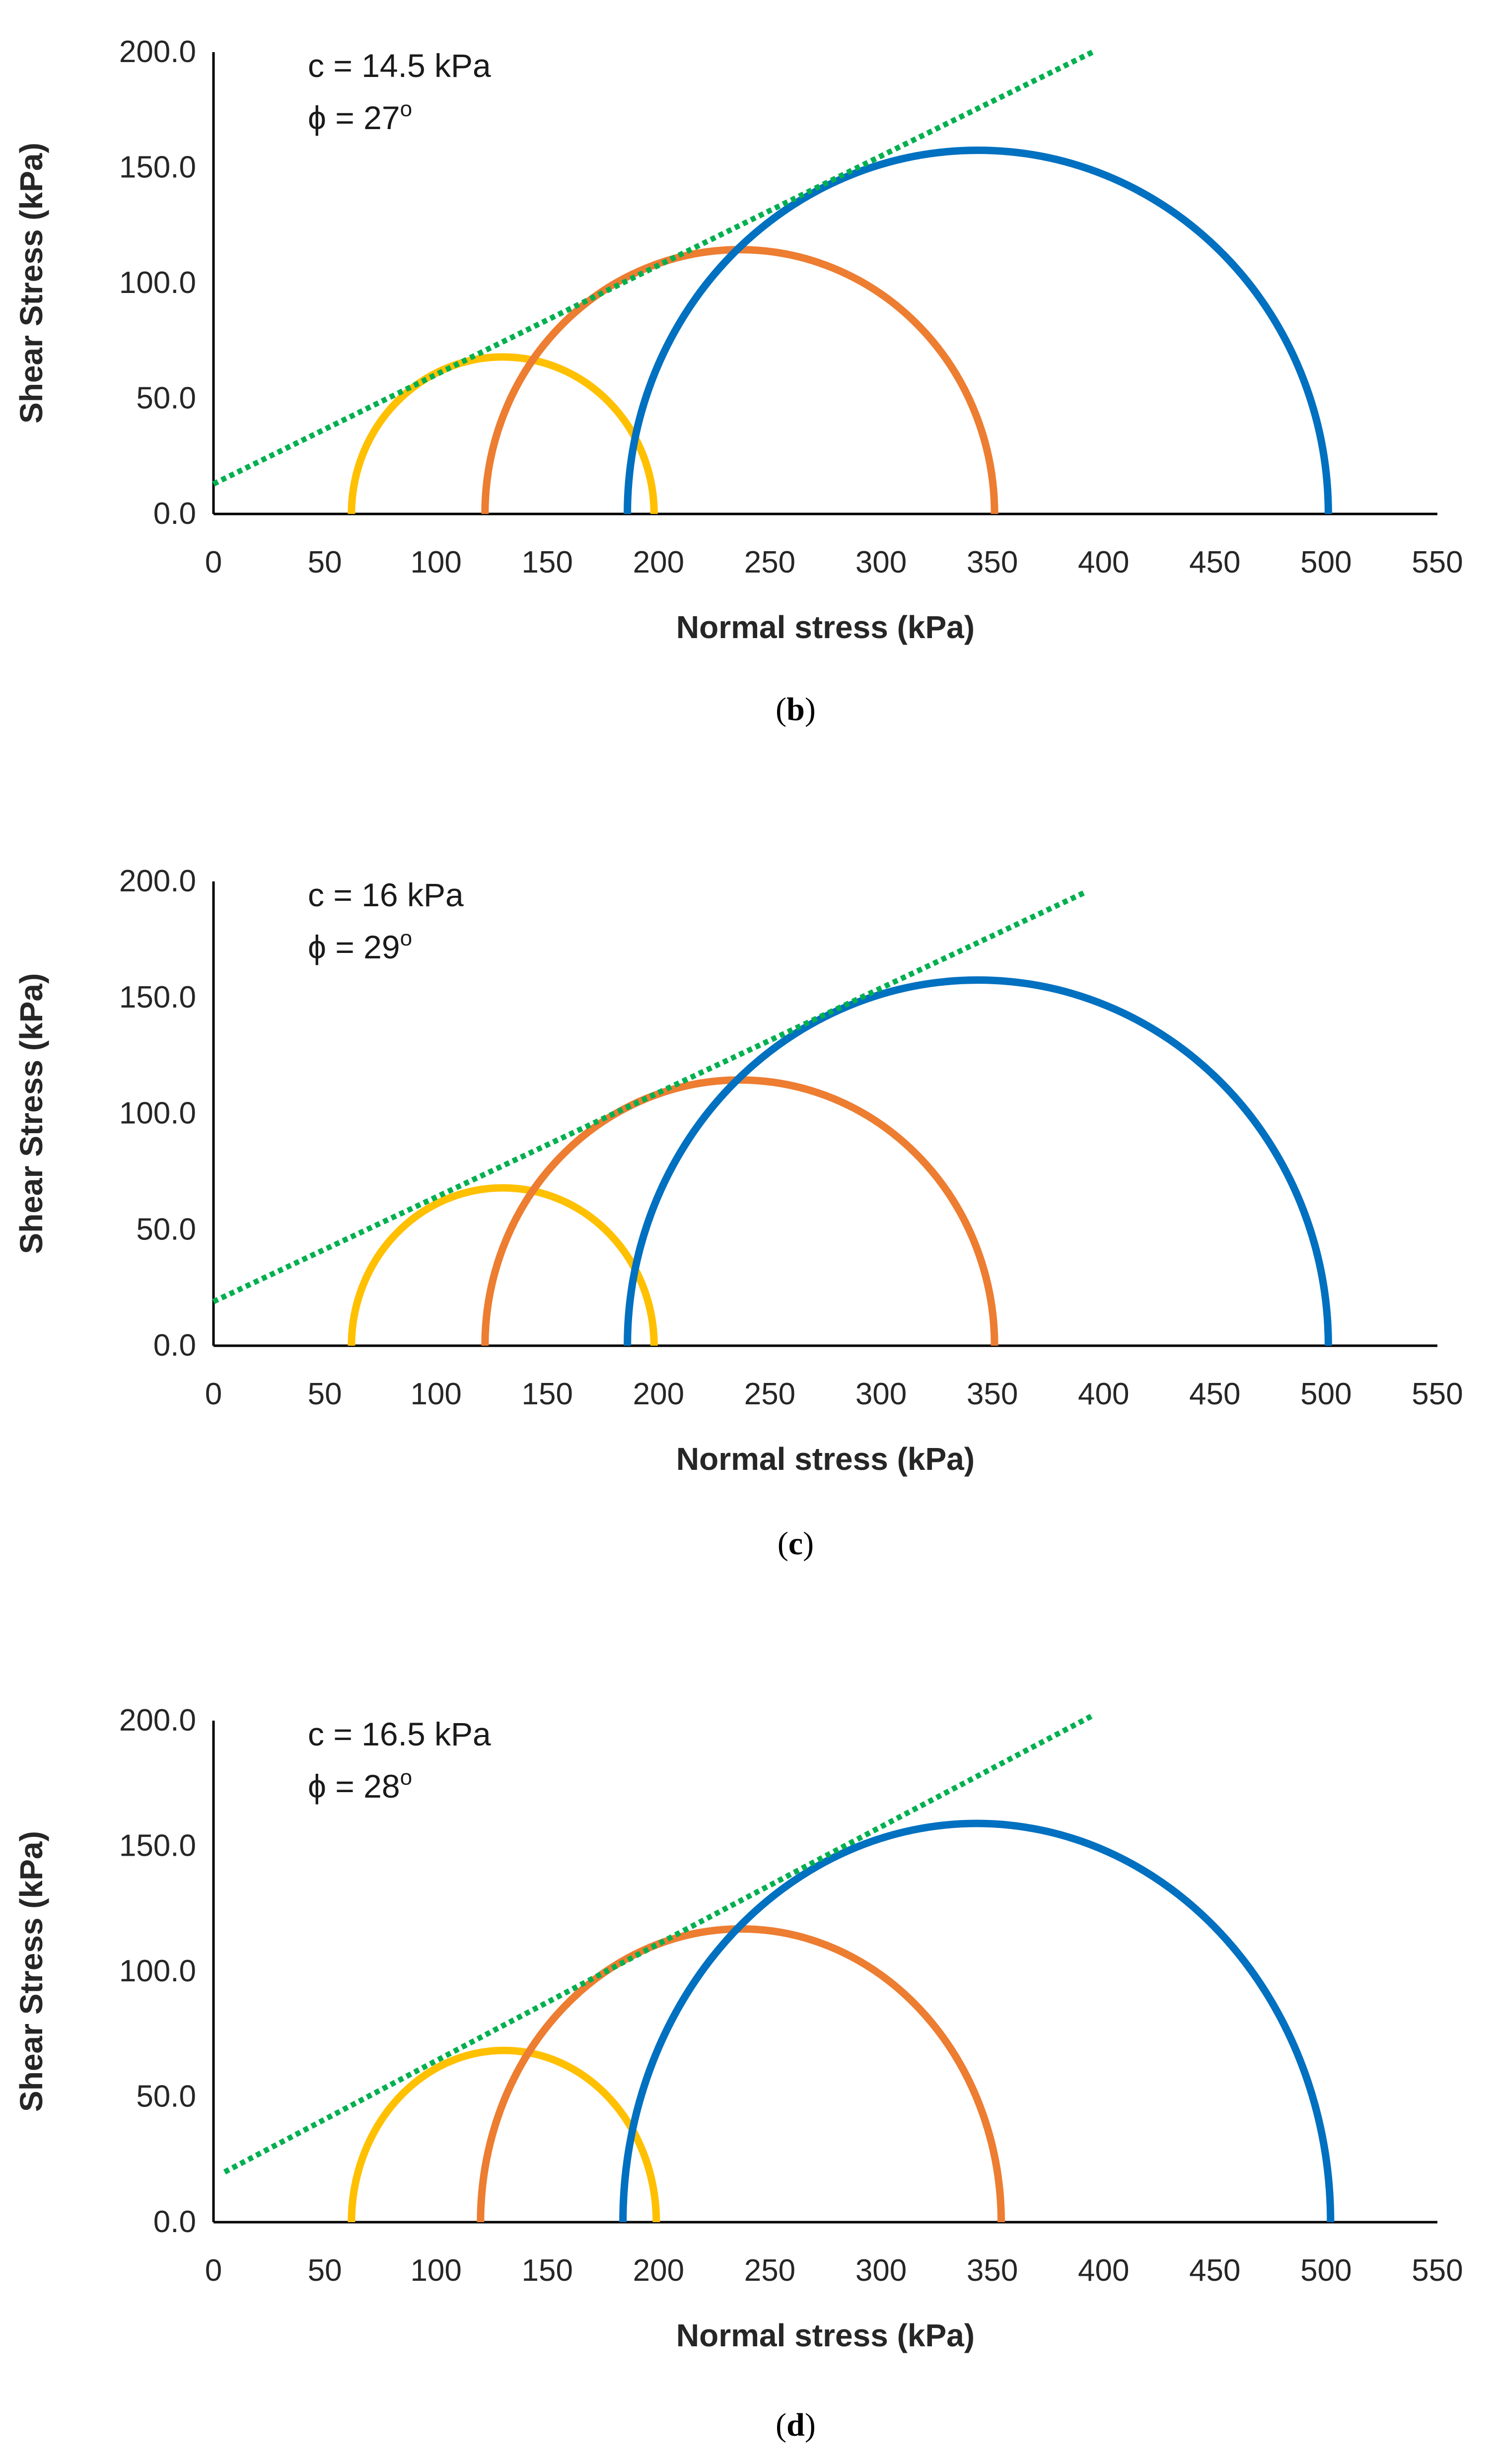 Image resolution: width=1491 pixels, height=2464 pixels. I want to click on subfigure-caption: (d), so click(796, 2425).